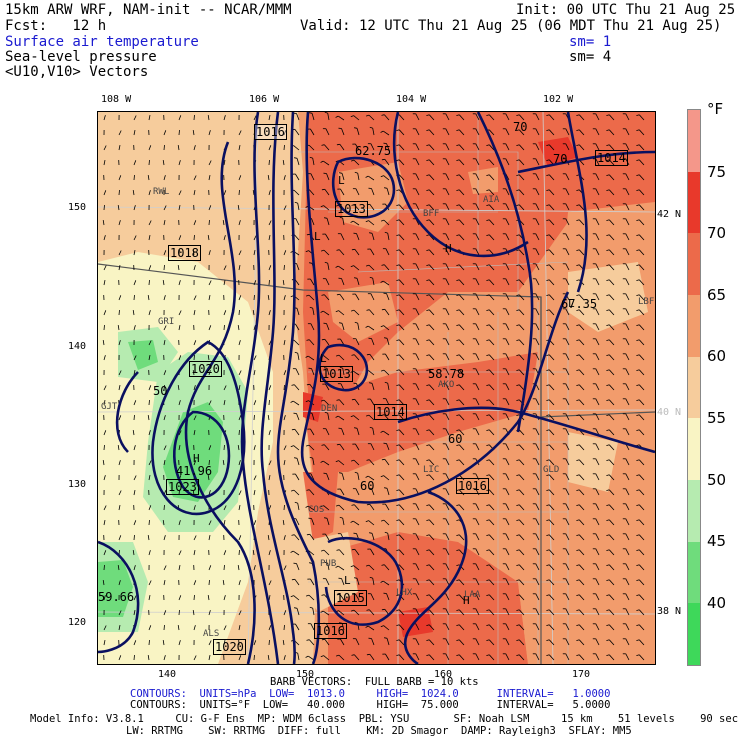 This screenshot has width=740, height=740. I want to click on lon-label: 102 W, so click(558, 99).